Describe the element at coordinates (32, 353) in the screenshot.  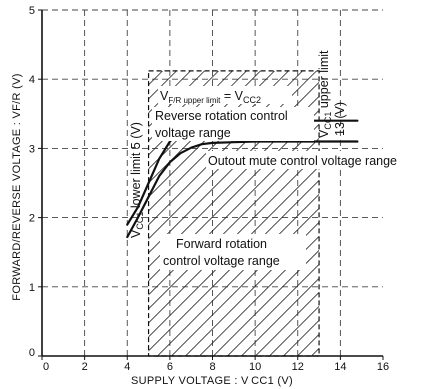
I see `y-tick-label: 0` at that location.